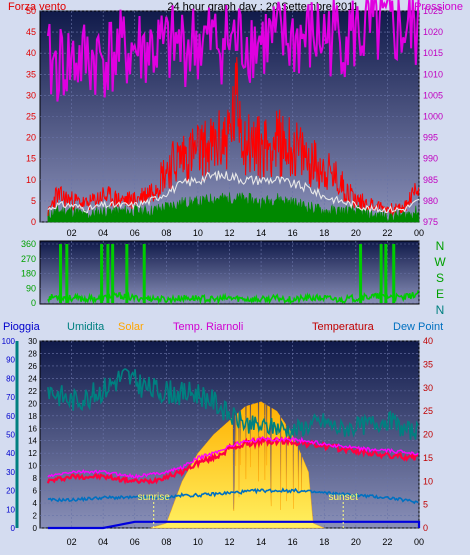  I want to click on temperature-xtick: 22, so click(387, 542).